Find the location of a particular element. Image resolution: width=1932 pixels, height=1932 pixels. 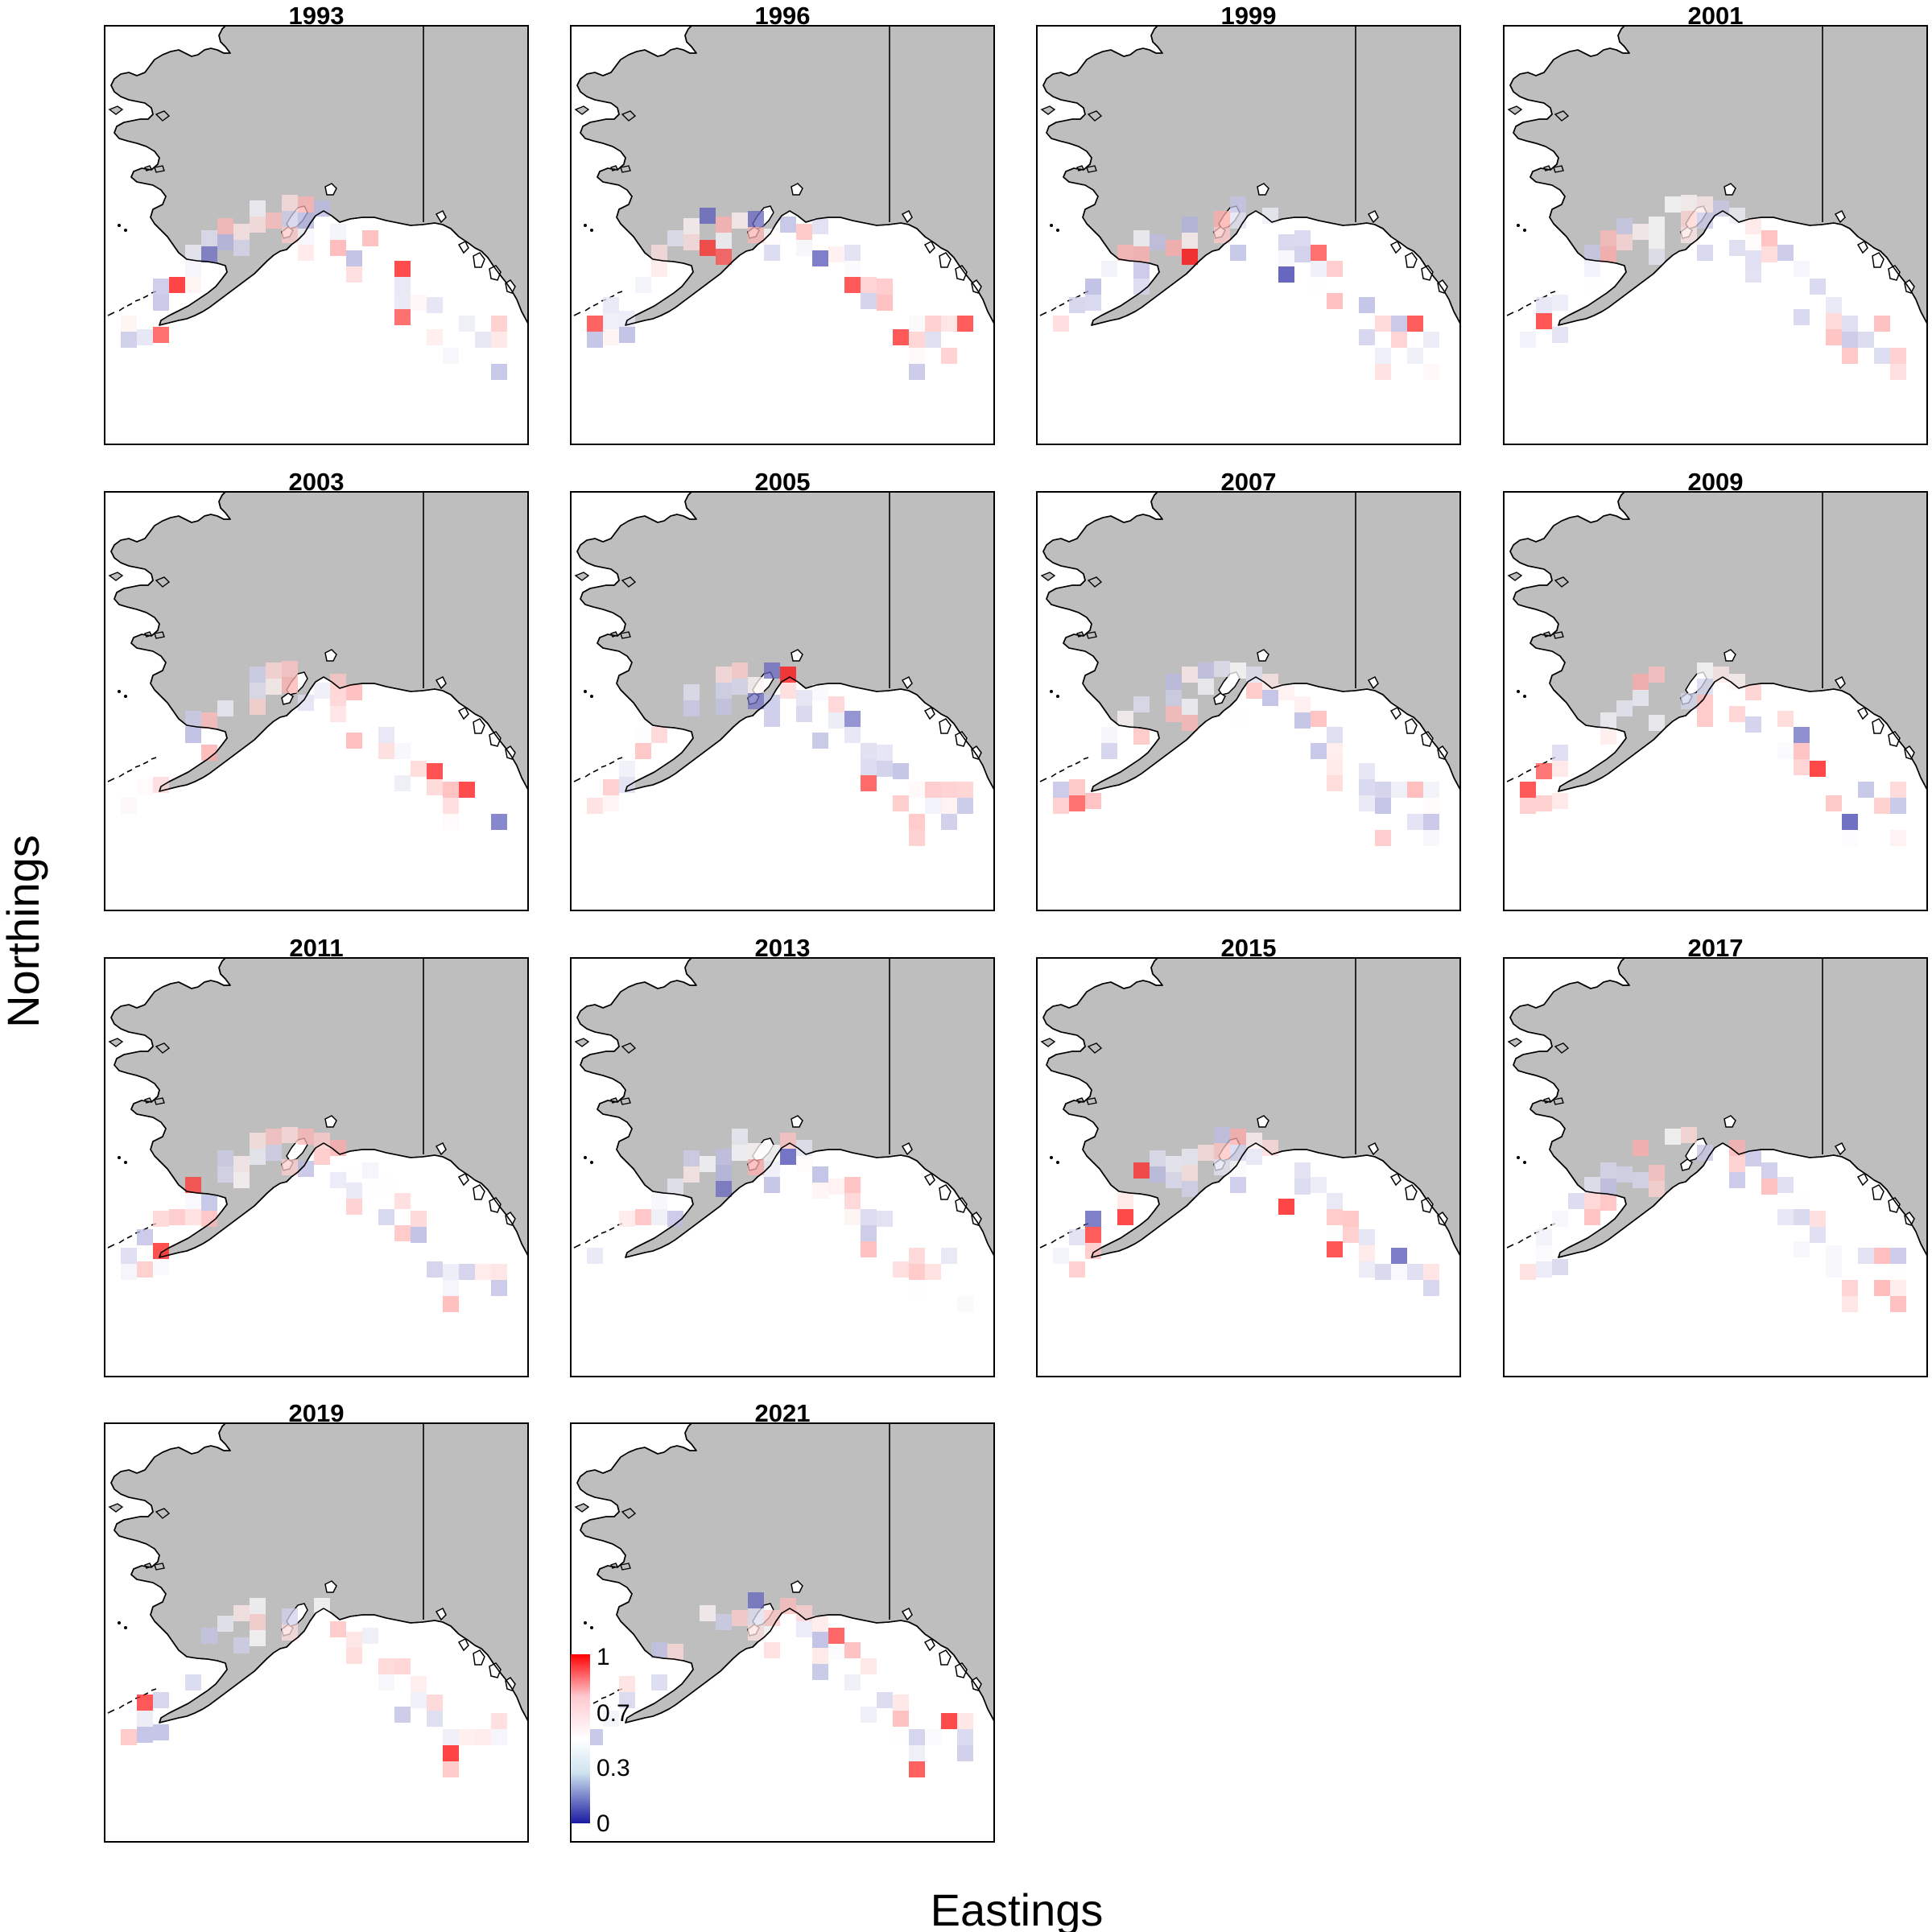

legend-colorbar is located at coordinates (580, 1738).